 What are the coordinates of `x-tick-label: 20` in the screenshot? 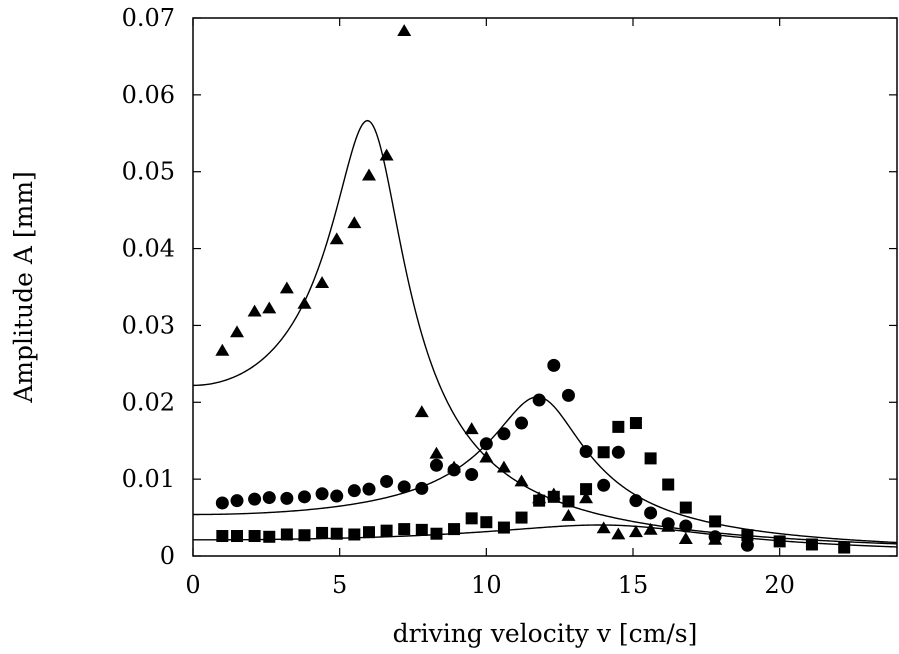 It's located at (779, 585).